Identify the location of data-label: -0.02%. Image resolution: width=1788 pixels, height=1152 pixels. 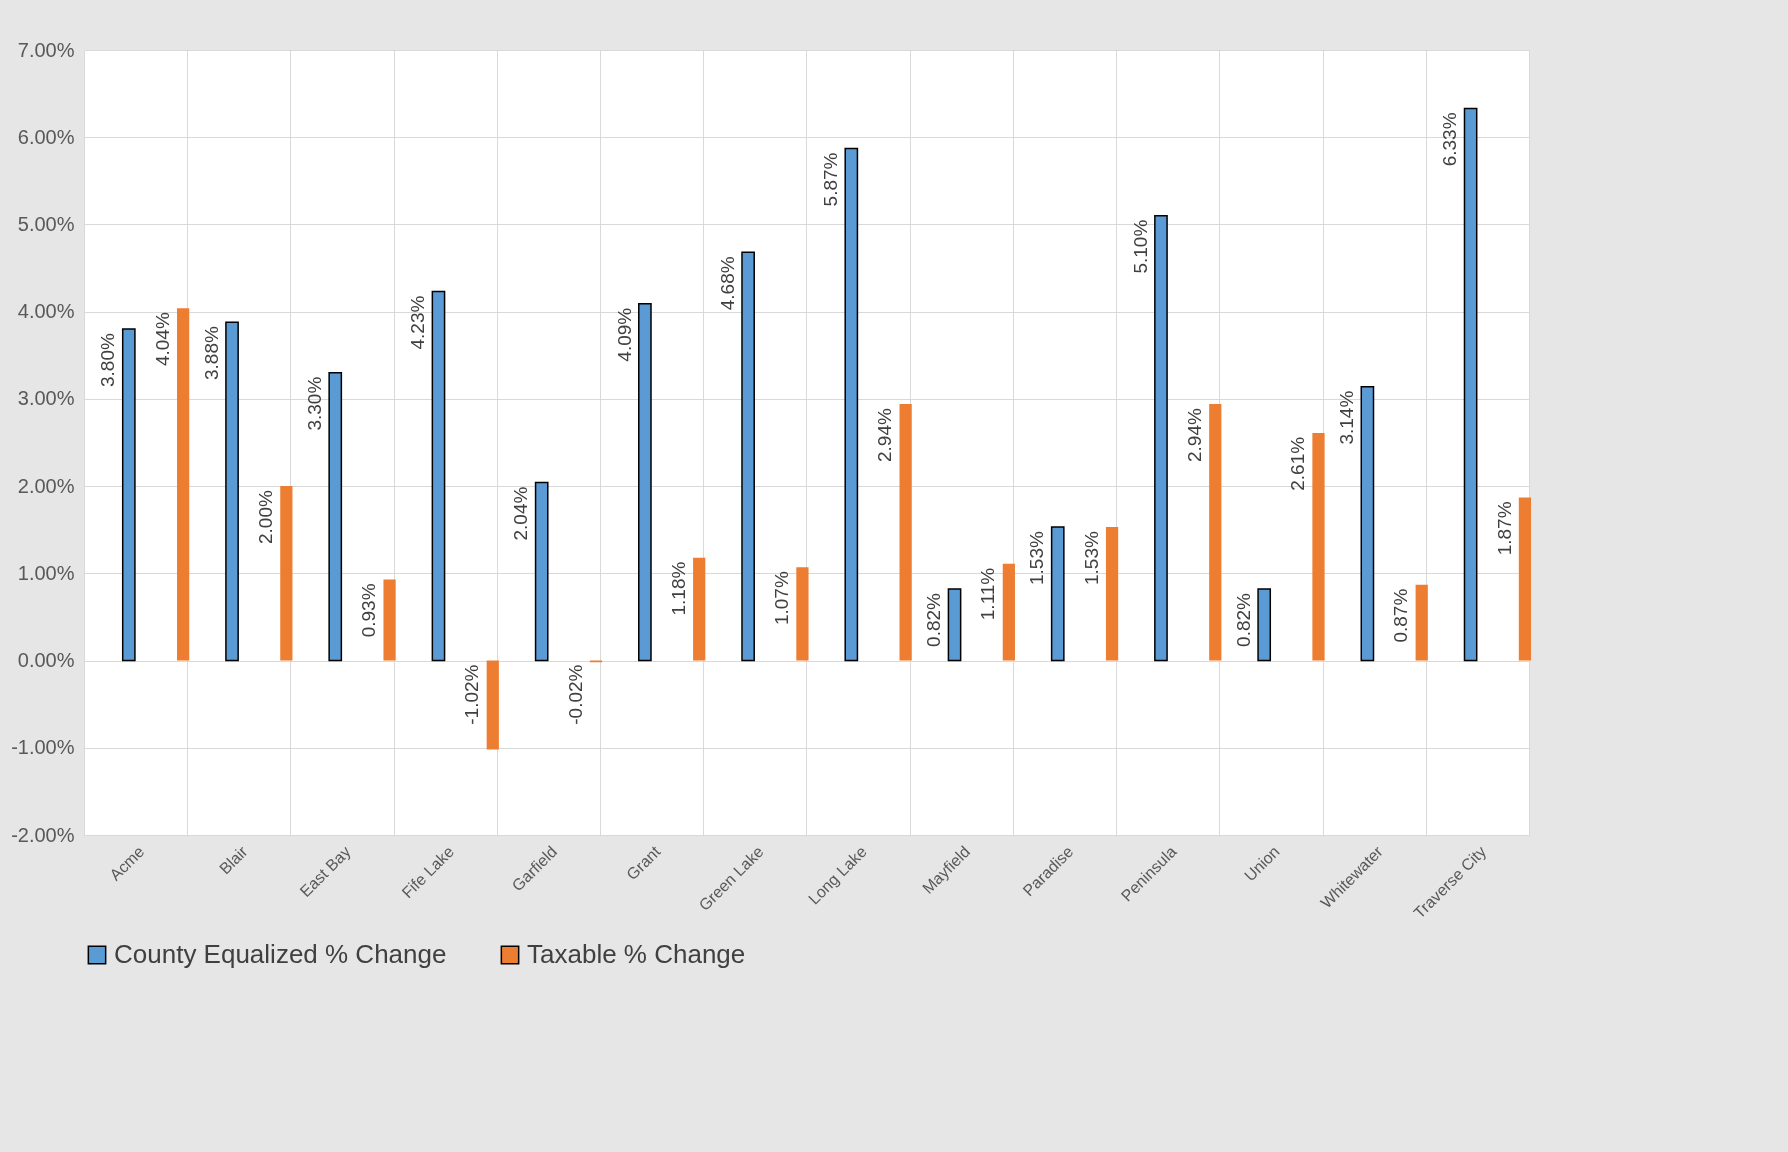
(575, 694).